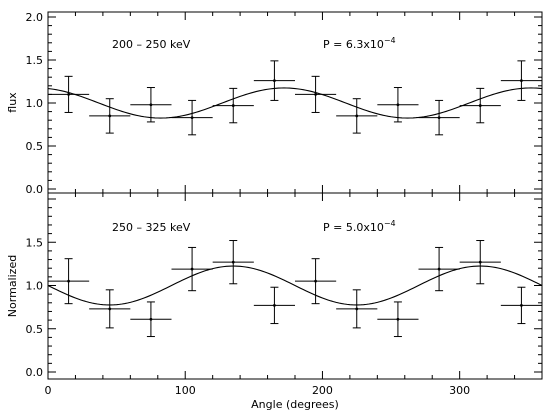  Describe the element at coordinates (185, 390) in the screenshot. I see `x-tick-label: 100` at that location.